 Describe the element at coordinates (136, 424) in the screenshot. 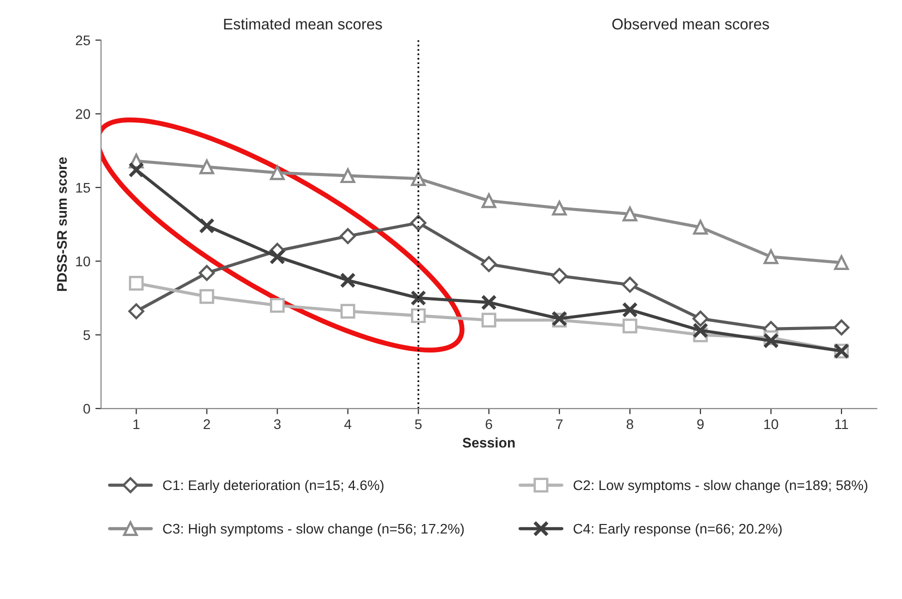

I see `x-tick-label: 1` at that location.